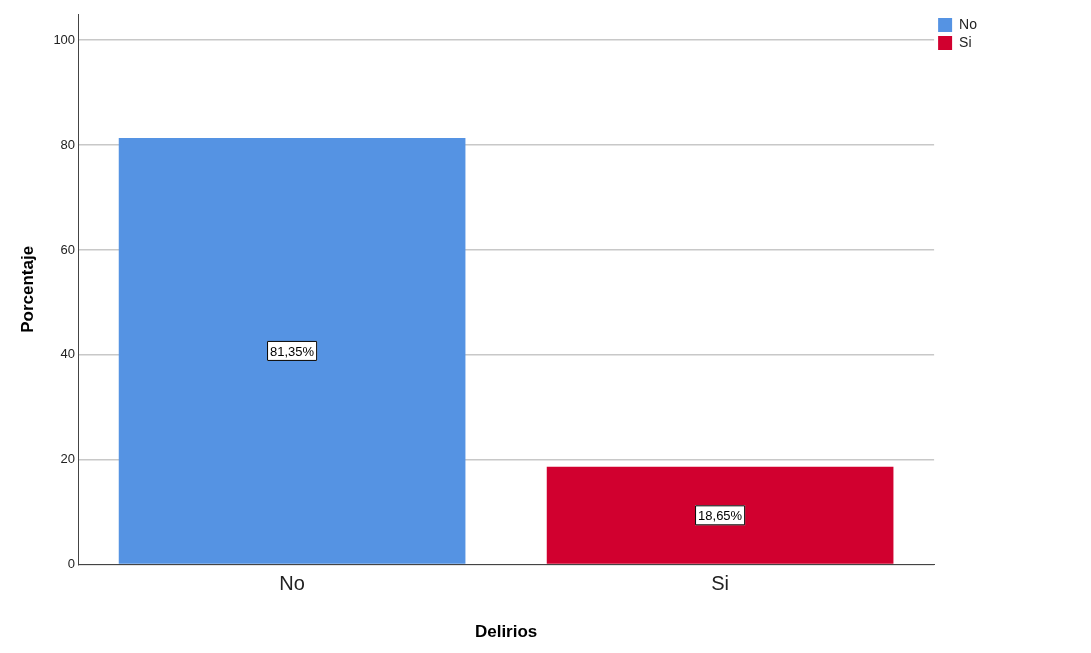  Describe the element at coordinates (27, 289) in the screenshot. I see `y-axis-title: Porcentaje` at that location.